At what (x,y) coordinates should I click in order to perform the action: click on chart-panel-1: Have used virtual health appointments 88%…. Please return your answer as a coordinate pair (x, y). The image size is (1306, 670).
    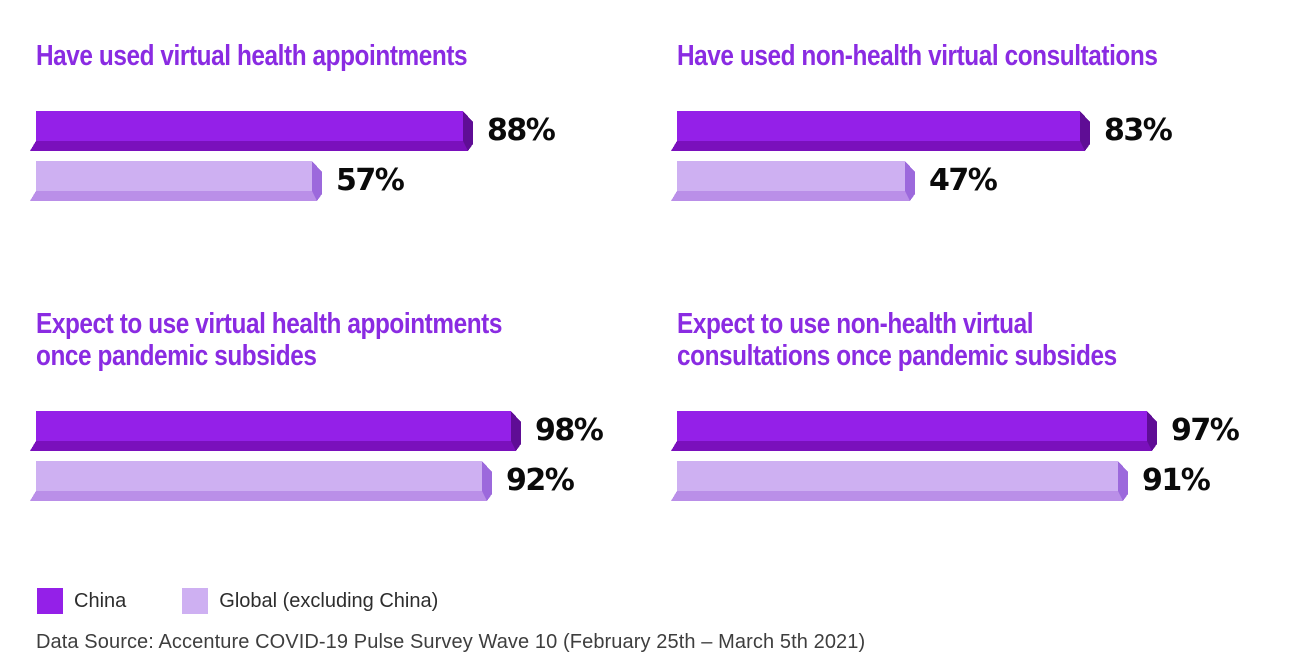
    Looking at the image, I should click on (333, 120).